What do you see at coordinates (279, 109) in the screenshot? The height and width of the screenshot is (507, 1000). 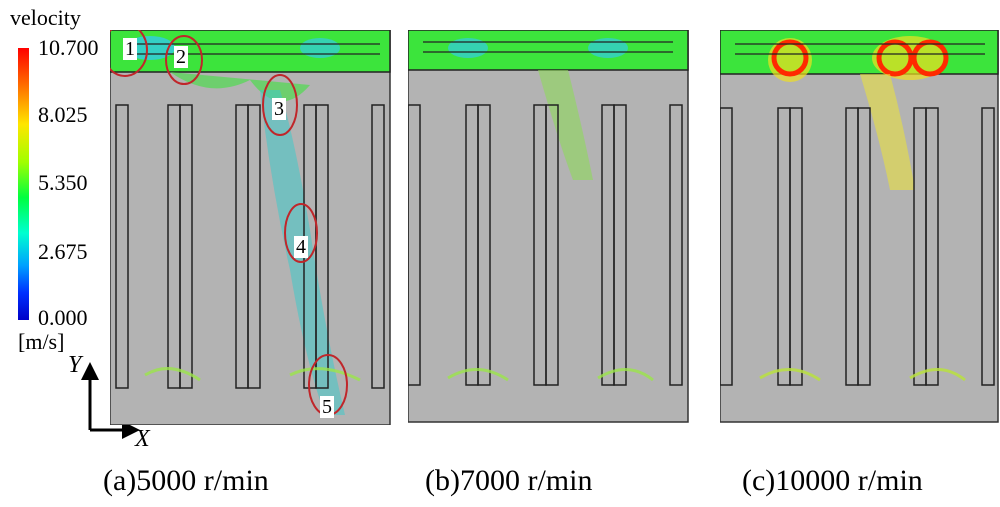 I see `marker-3: 3` at bounding box center [279, 109].